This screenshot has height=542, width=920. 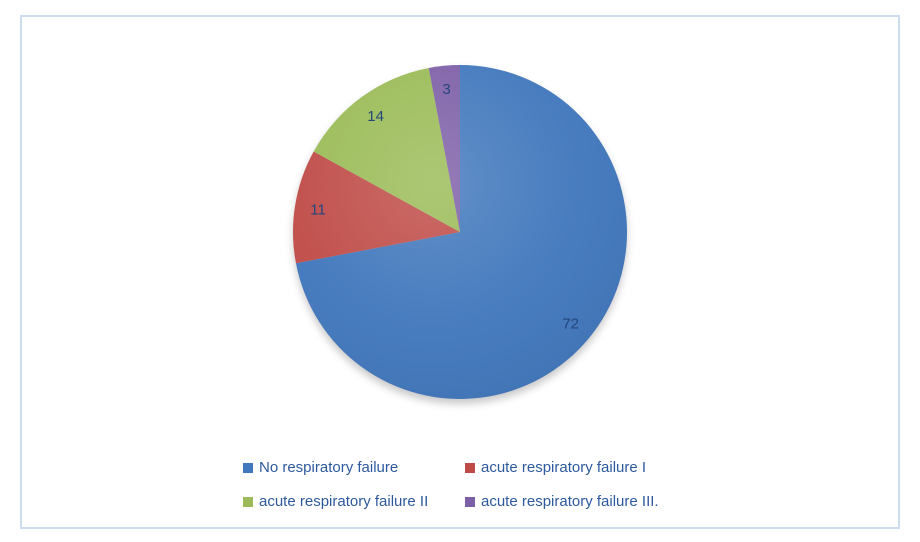 What do you see at coordinates (446, 89) in the screenshot?
I see `slice-value-label: 3` at bounding box center [446, 89].